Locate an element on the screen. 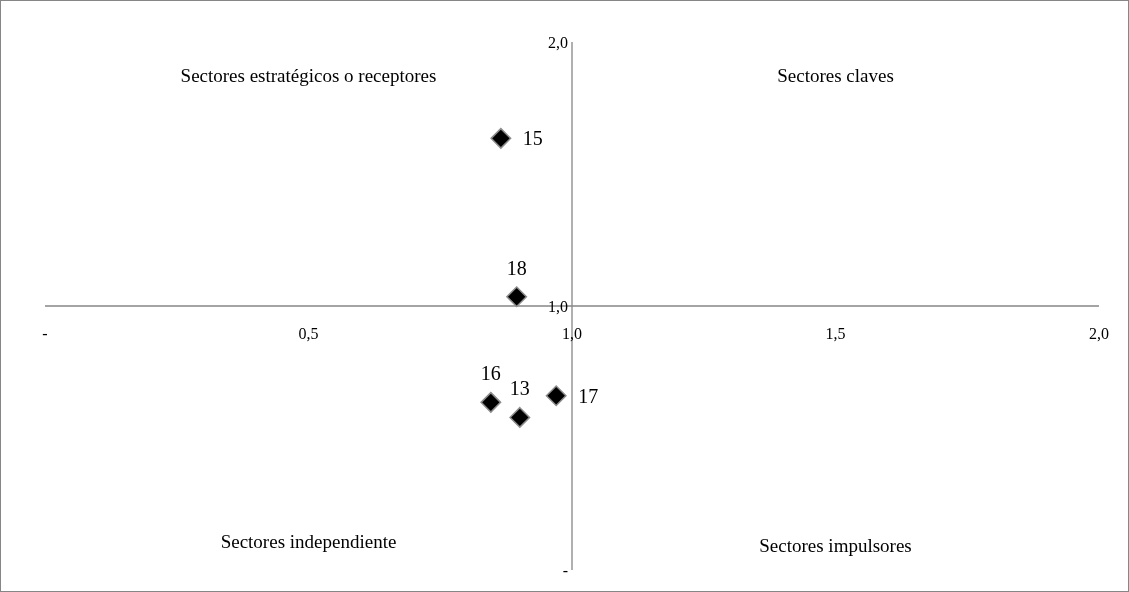 Image resolution: width=1129 pixels, height=592 pixels. annotation: 16 is located at coordinates (490, 373).